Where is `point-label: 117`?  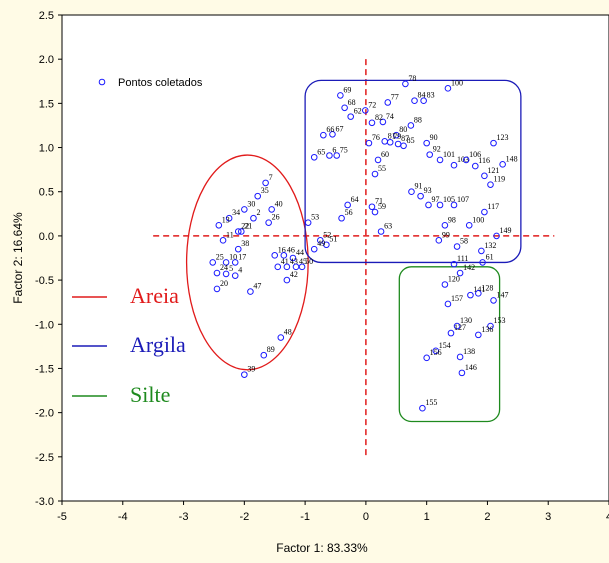
point-label: 117 is located at coordinates (493, 206).